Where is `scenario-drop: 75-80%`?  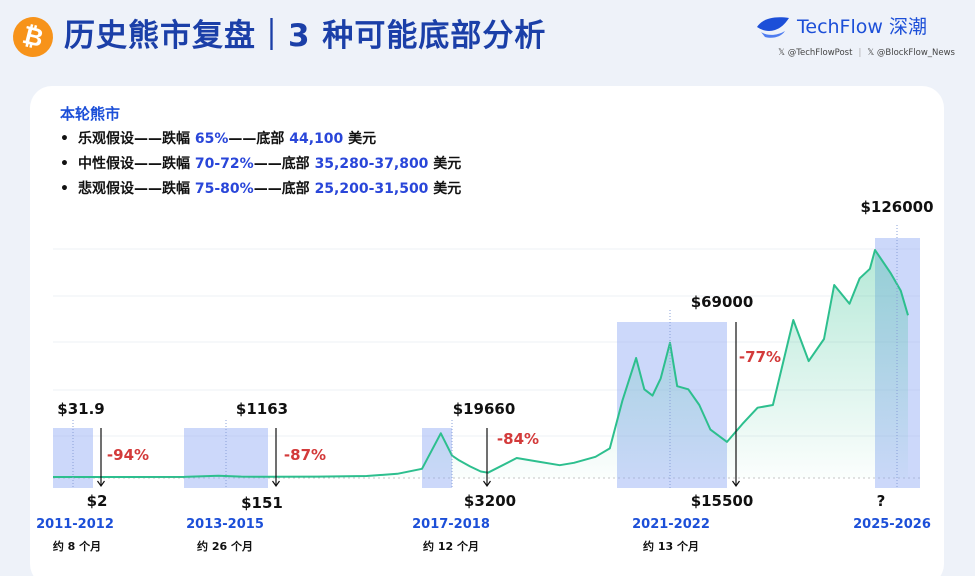 scenario-drop: 75-80% is located at coordinates (224, 189).